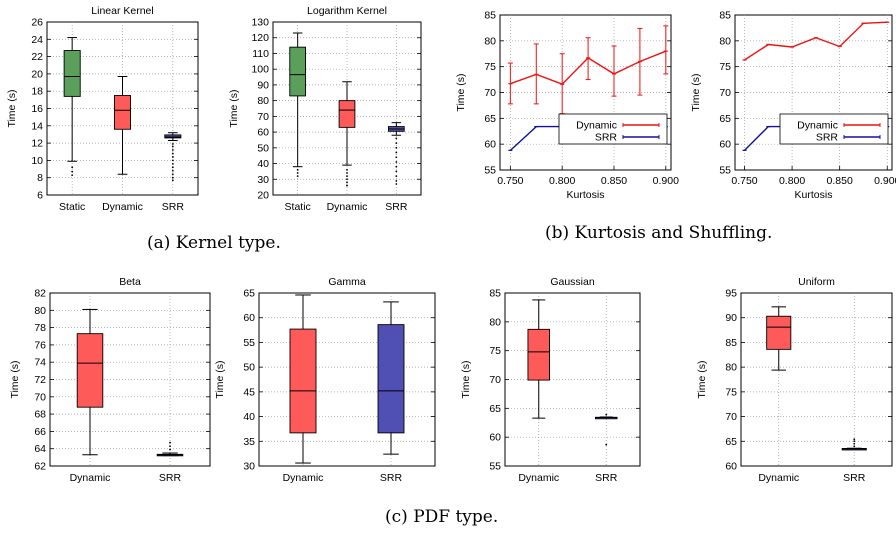  I want to click on ytick-label: 120, so click(260, 38).